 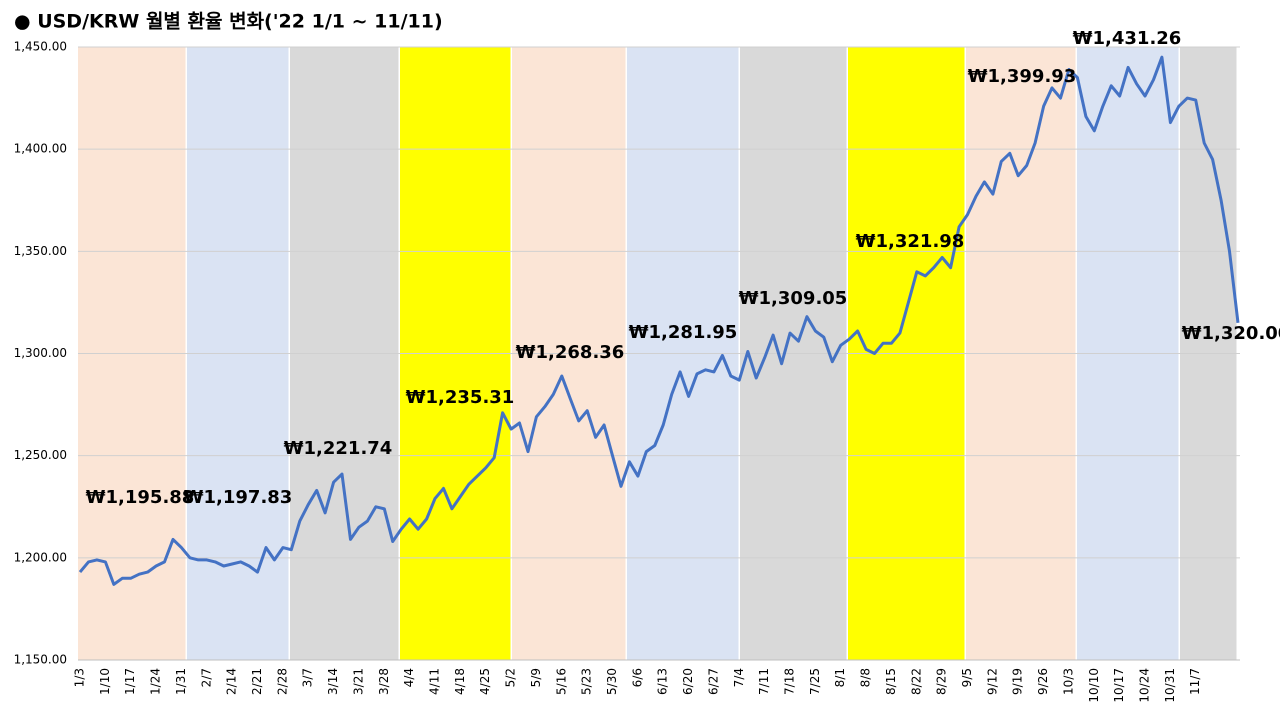 I want to click on x-tick-label: 4/4, so click(x=409, y=677).